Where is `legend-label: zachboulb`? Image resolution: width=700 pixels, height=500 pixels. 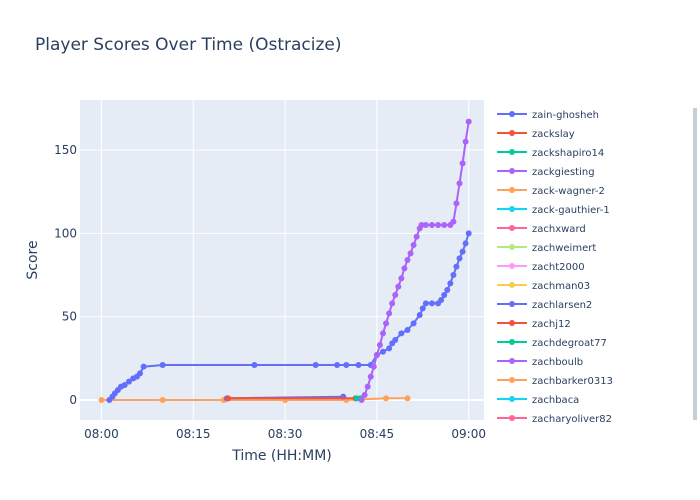
legend-label: zachboulb is located at coordinates (557, 362).